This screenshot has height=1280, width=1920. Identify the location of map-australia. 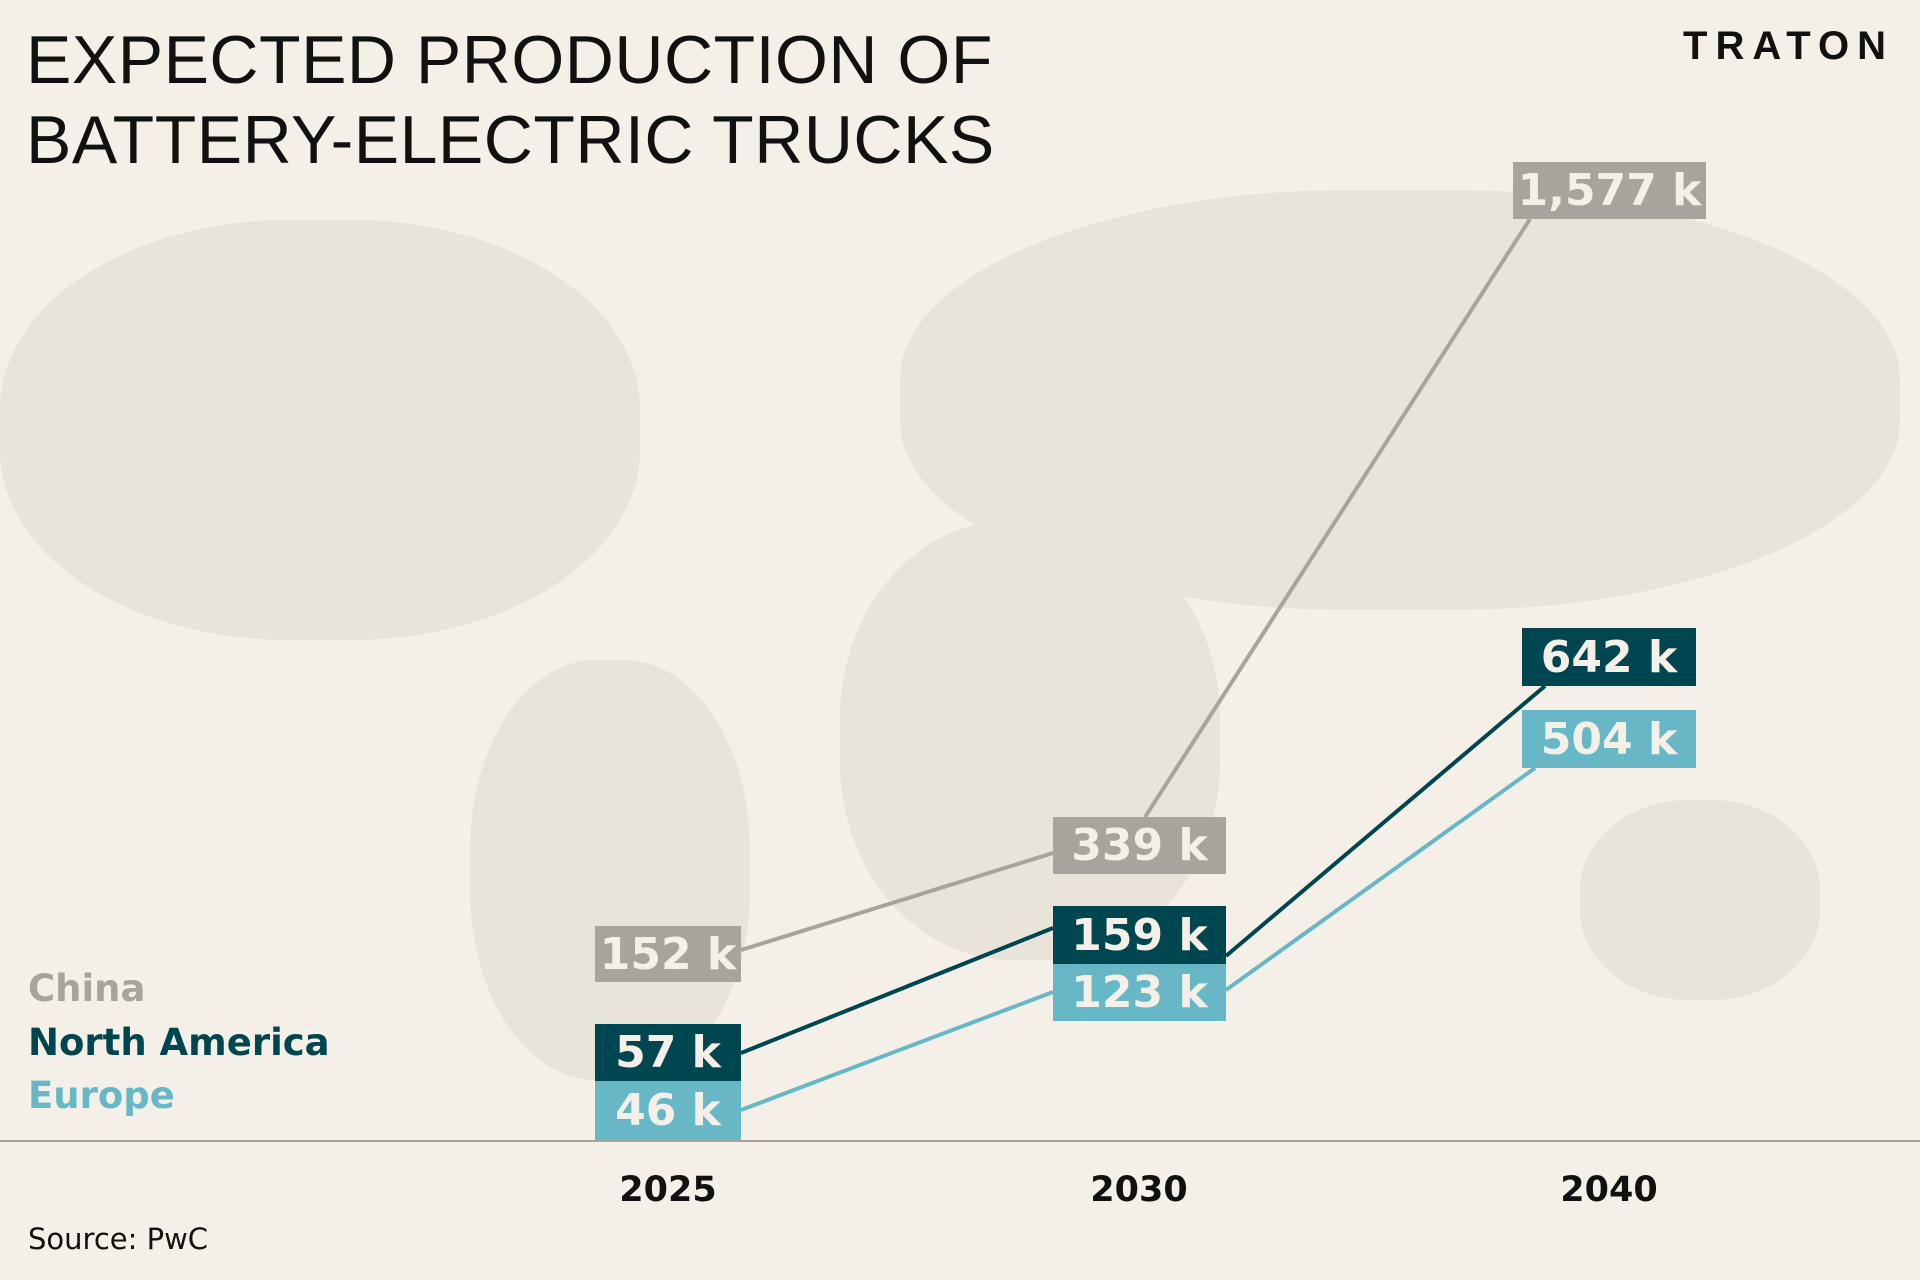
(1700, 900).